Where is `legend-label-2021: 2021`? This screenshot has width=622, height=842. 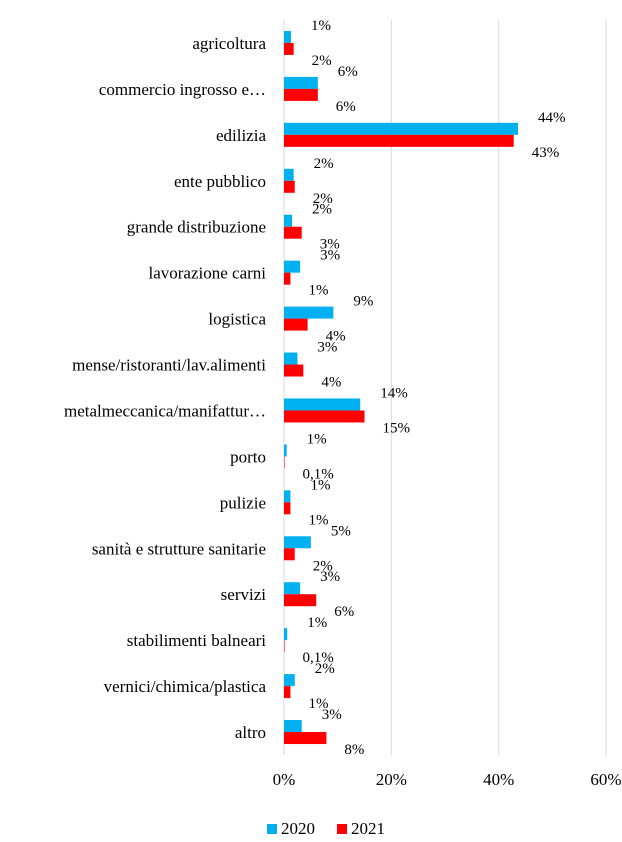
legend-label-2021: 2021 is located at coordinates (368, 828).